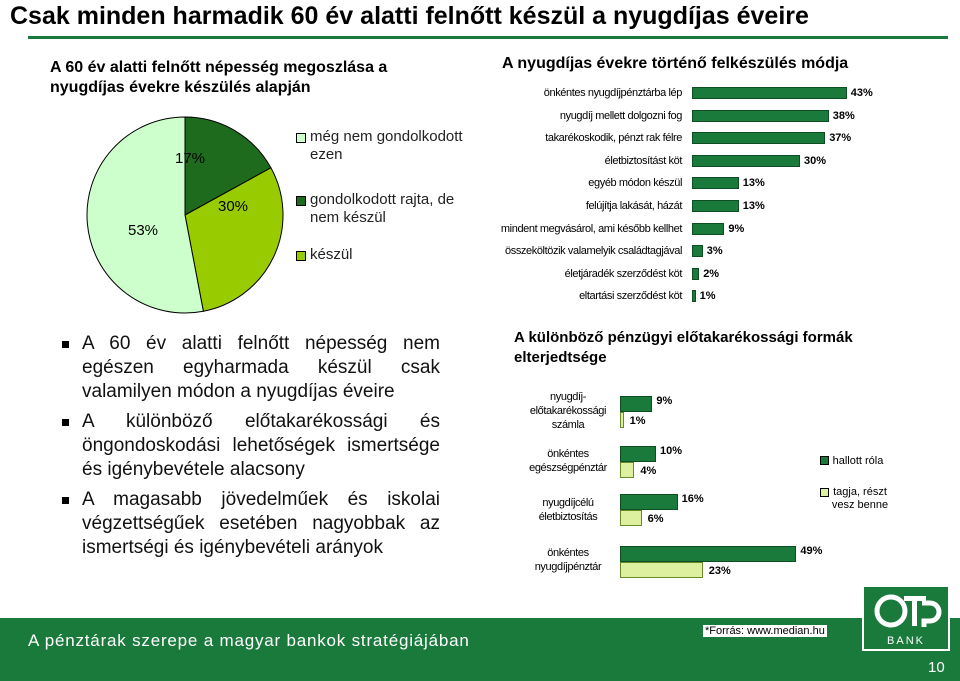 The height and width of the screenshot is (681, 960). I want to click on title-divider, so click(488, 37).